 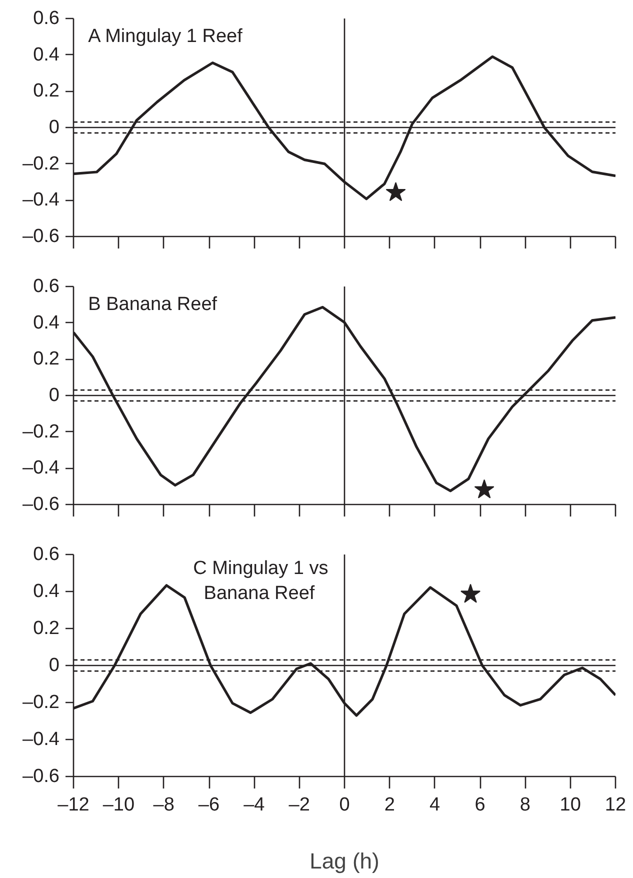 What do you see at coordinates (255, 805) in the screenshot?
I see `x-tick-label: –4` at bounding box center [255, 805].